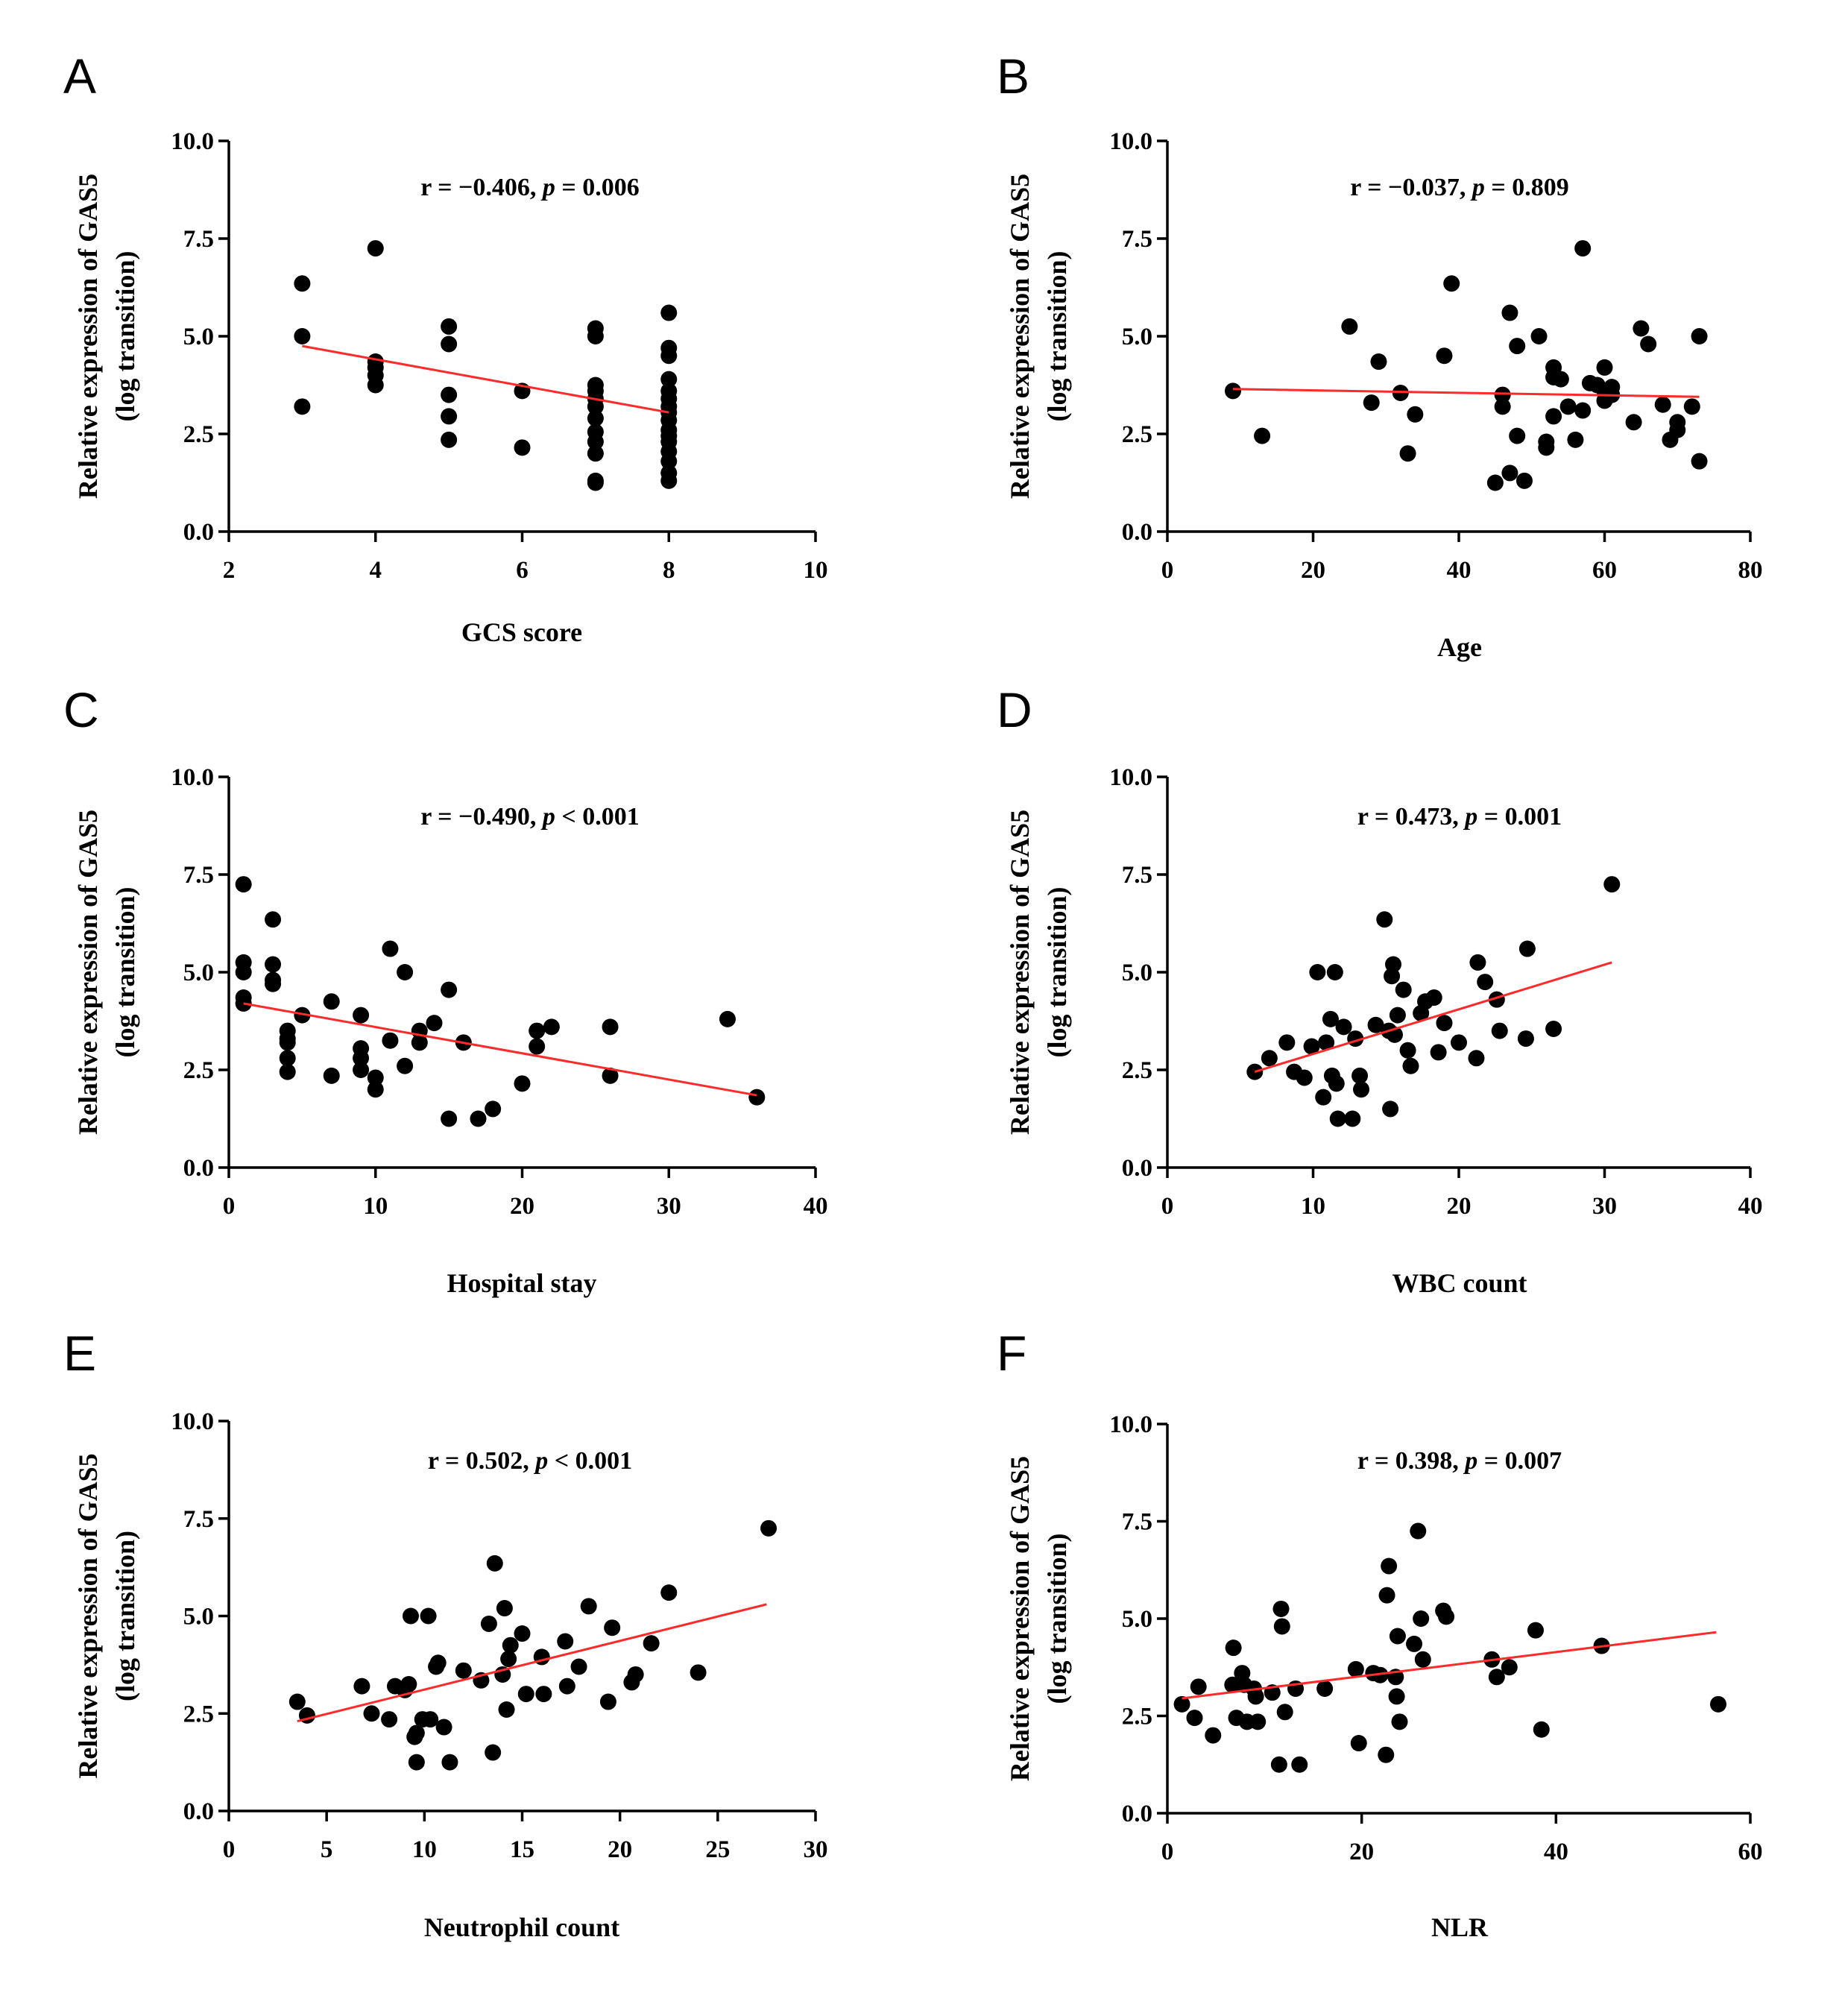 The height and width of the screenshot is (2016, 1842). What do you see at coordinates (1604, 1206) in the screenshot?
I see `x-tick-label: 30` at bounding box center [1604, 1206].